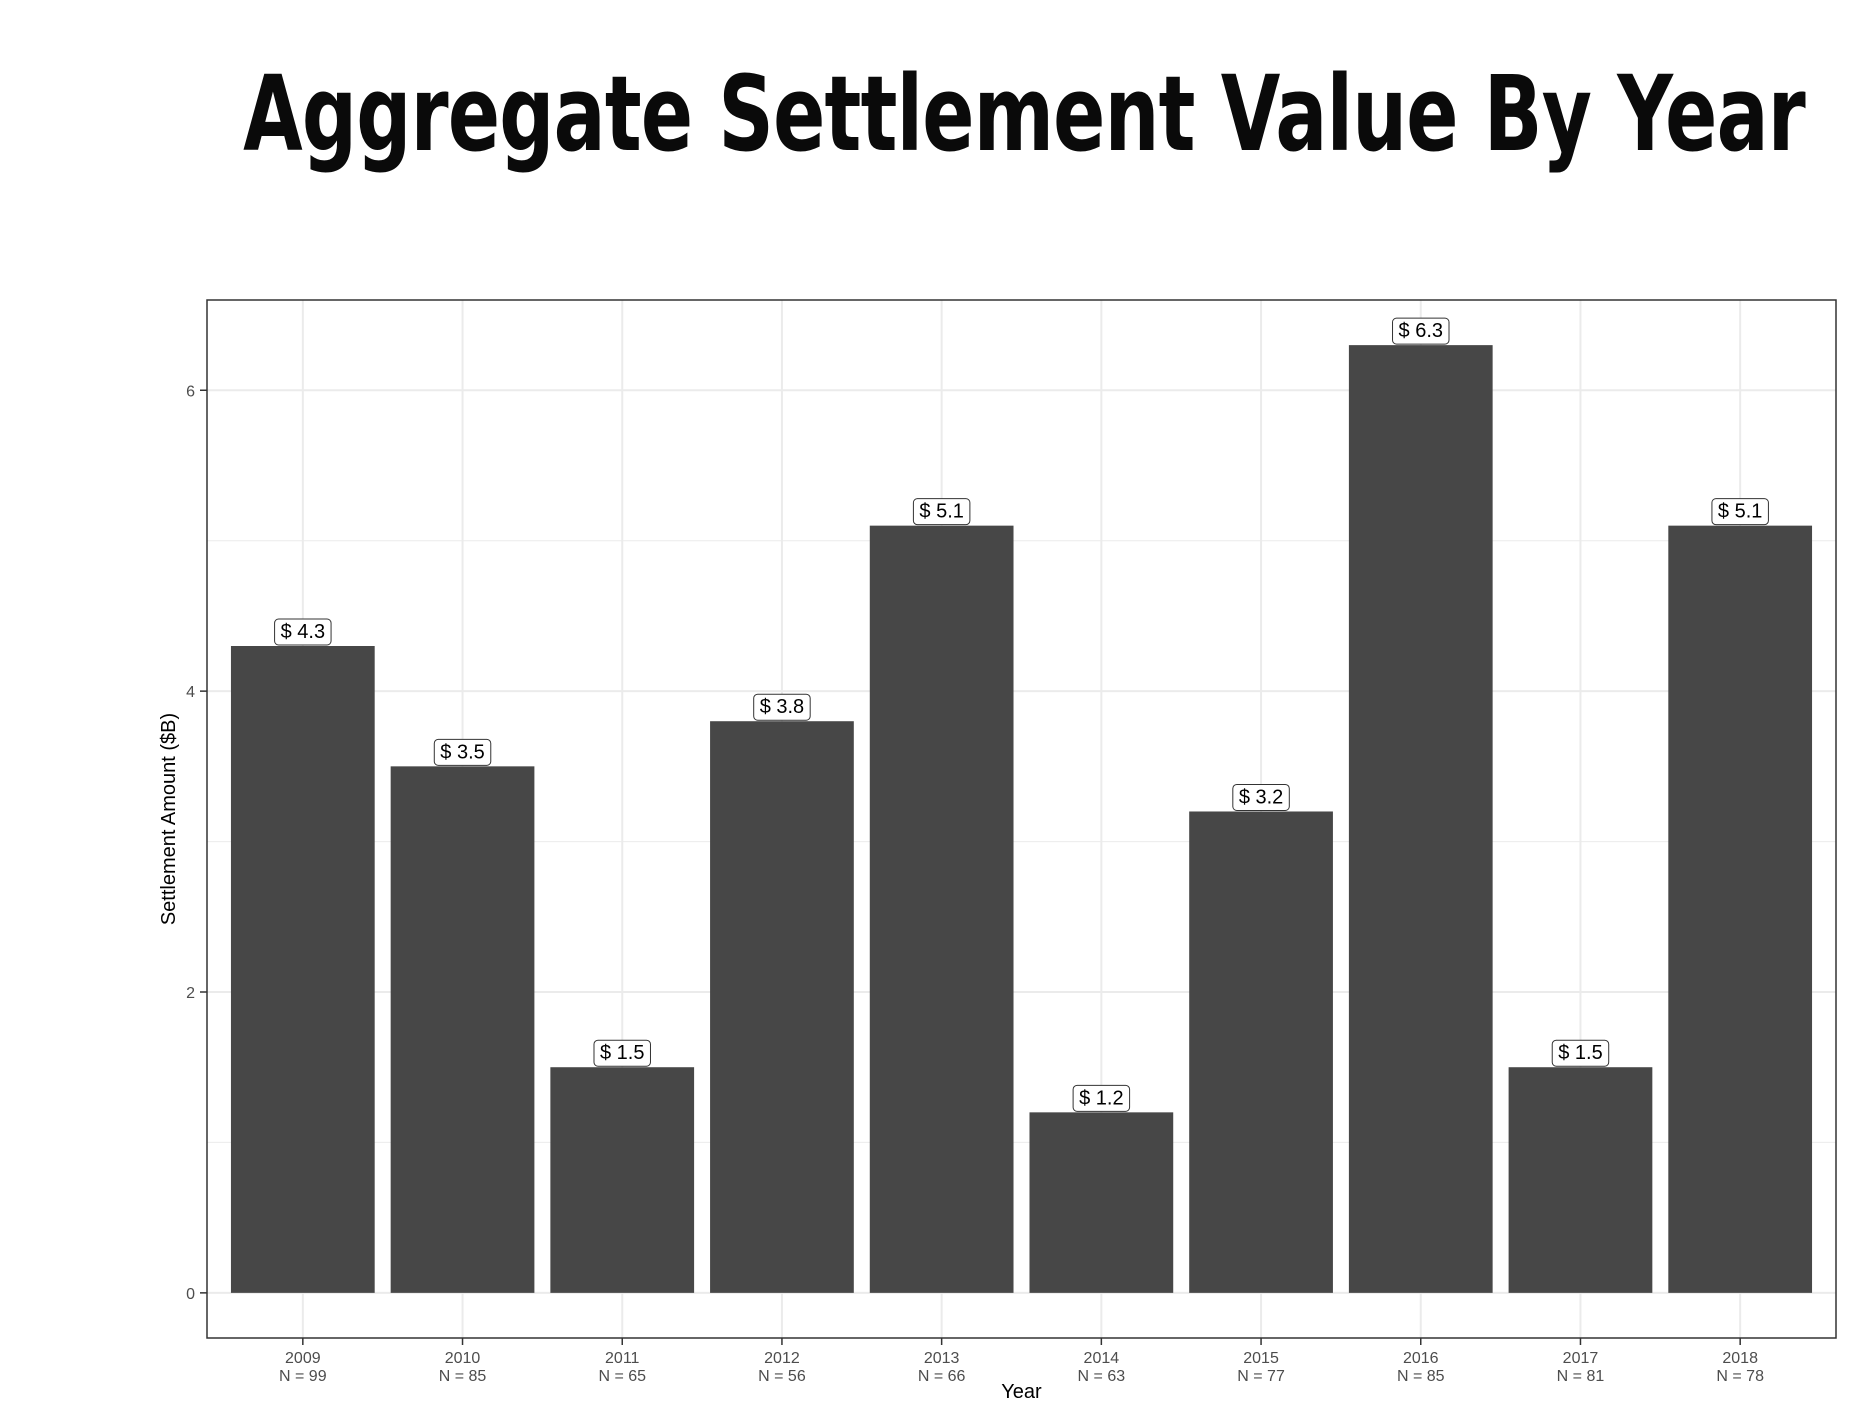 This screenshot has height=1402, width=1870. I want to click on x-tick-sublabel: N = 56, so click(782, 1376).